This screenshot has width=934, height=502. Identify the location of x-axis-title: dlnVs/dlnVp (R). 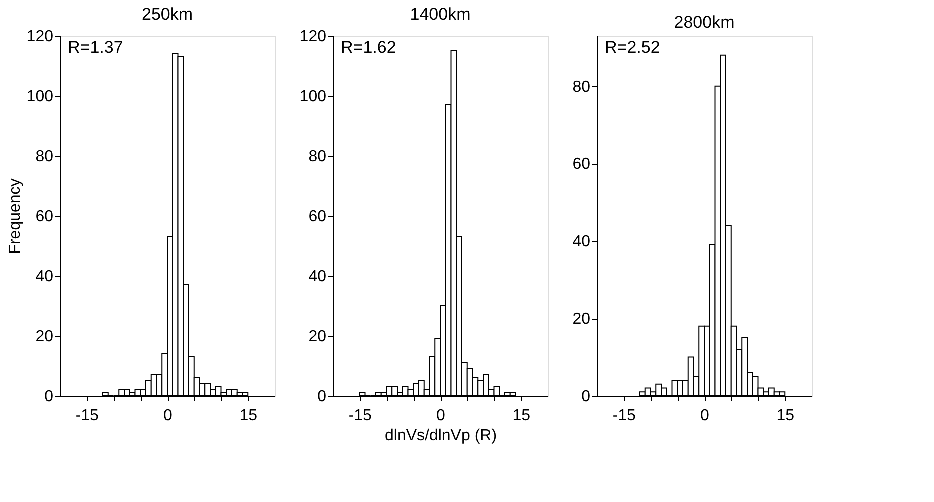
(441, 436).